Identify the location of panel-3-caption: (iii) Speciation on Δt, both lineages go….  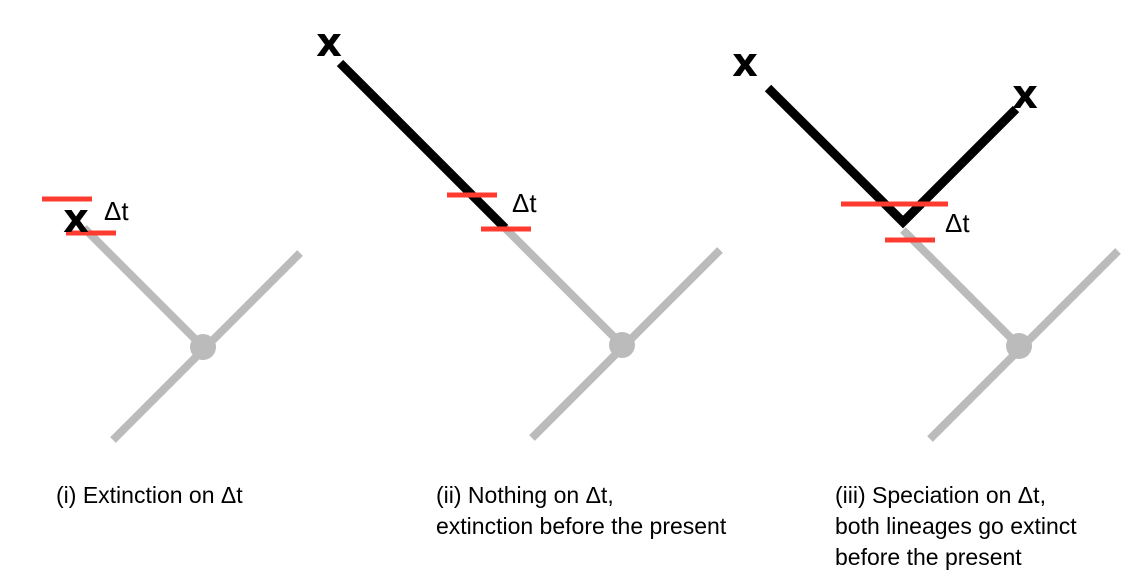
(956, 526).